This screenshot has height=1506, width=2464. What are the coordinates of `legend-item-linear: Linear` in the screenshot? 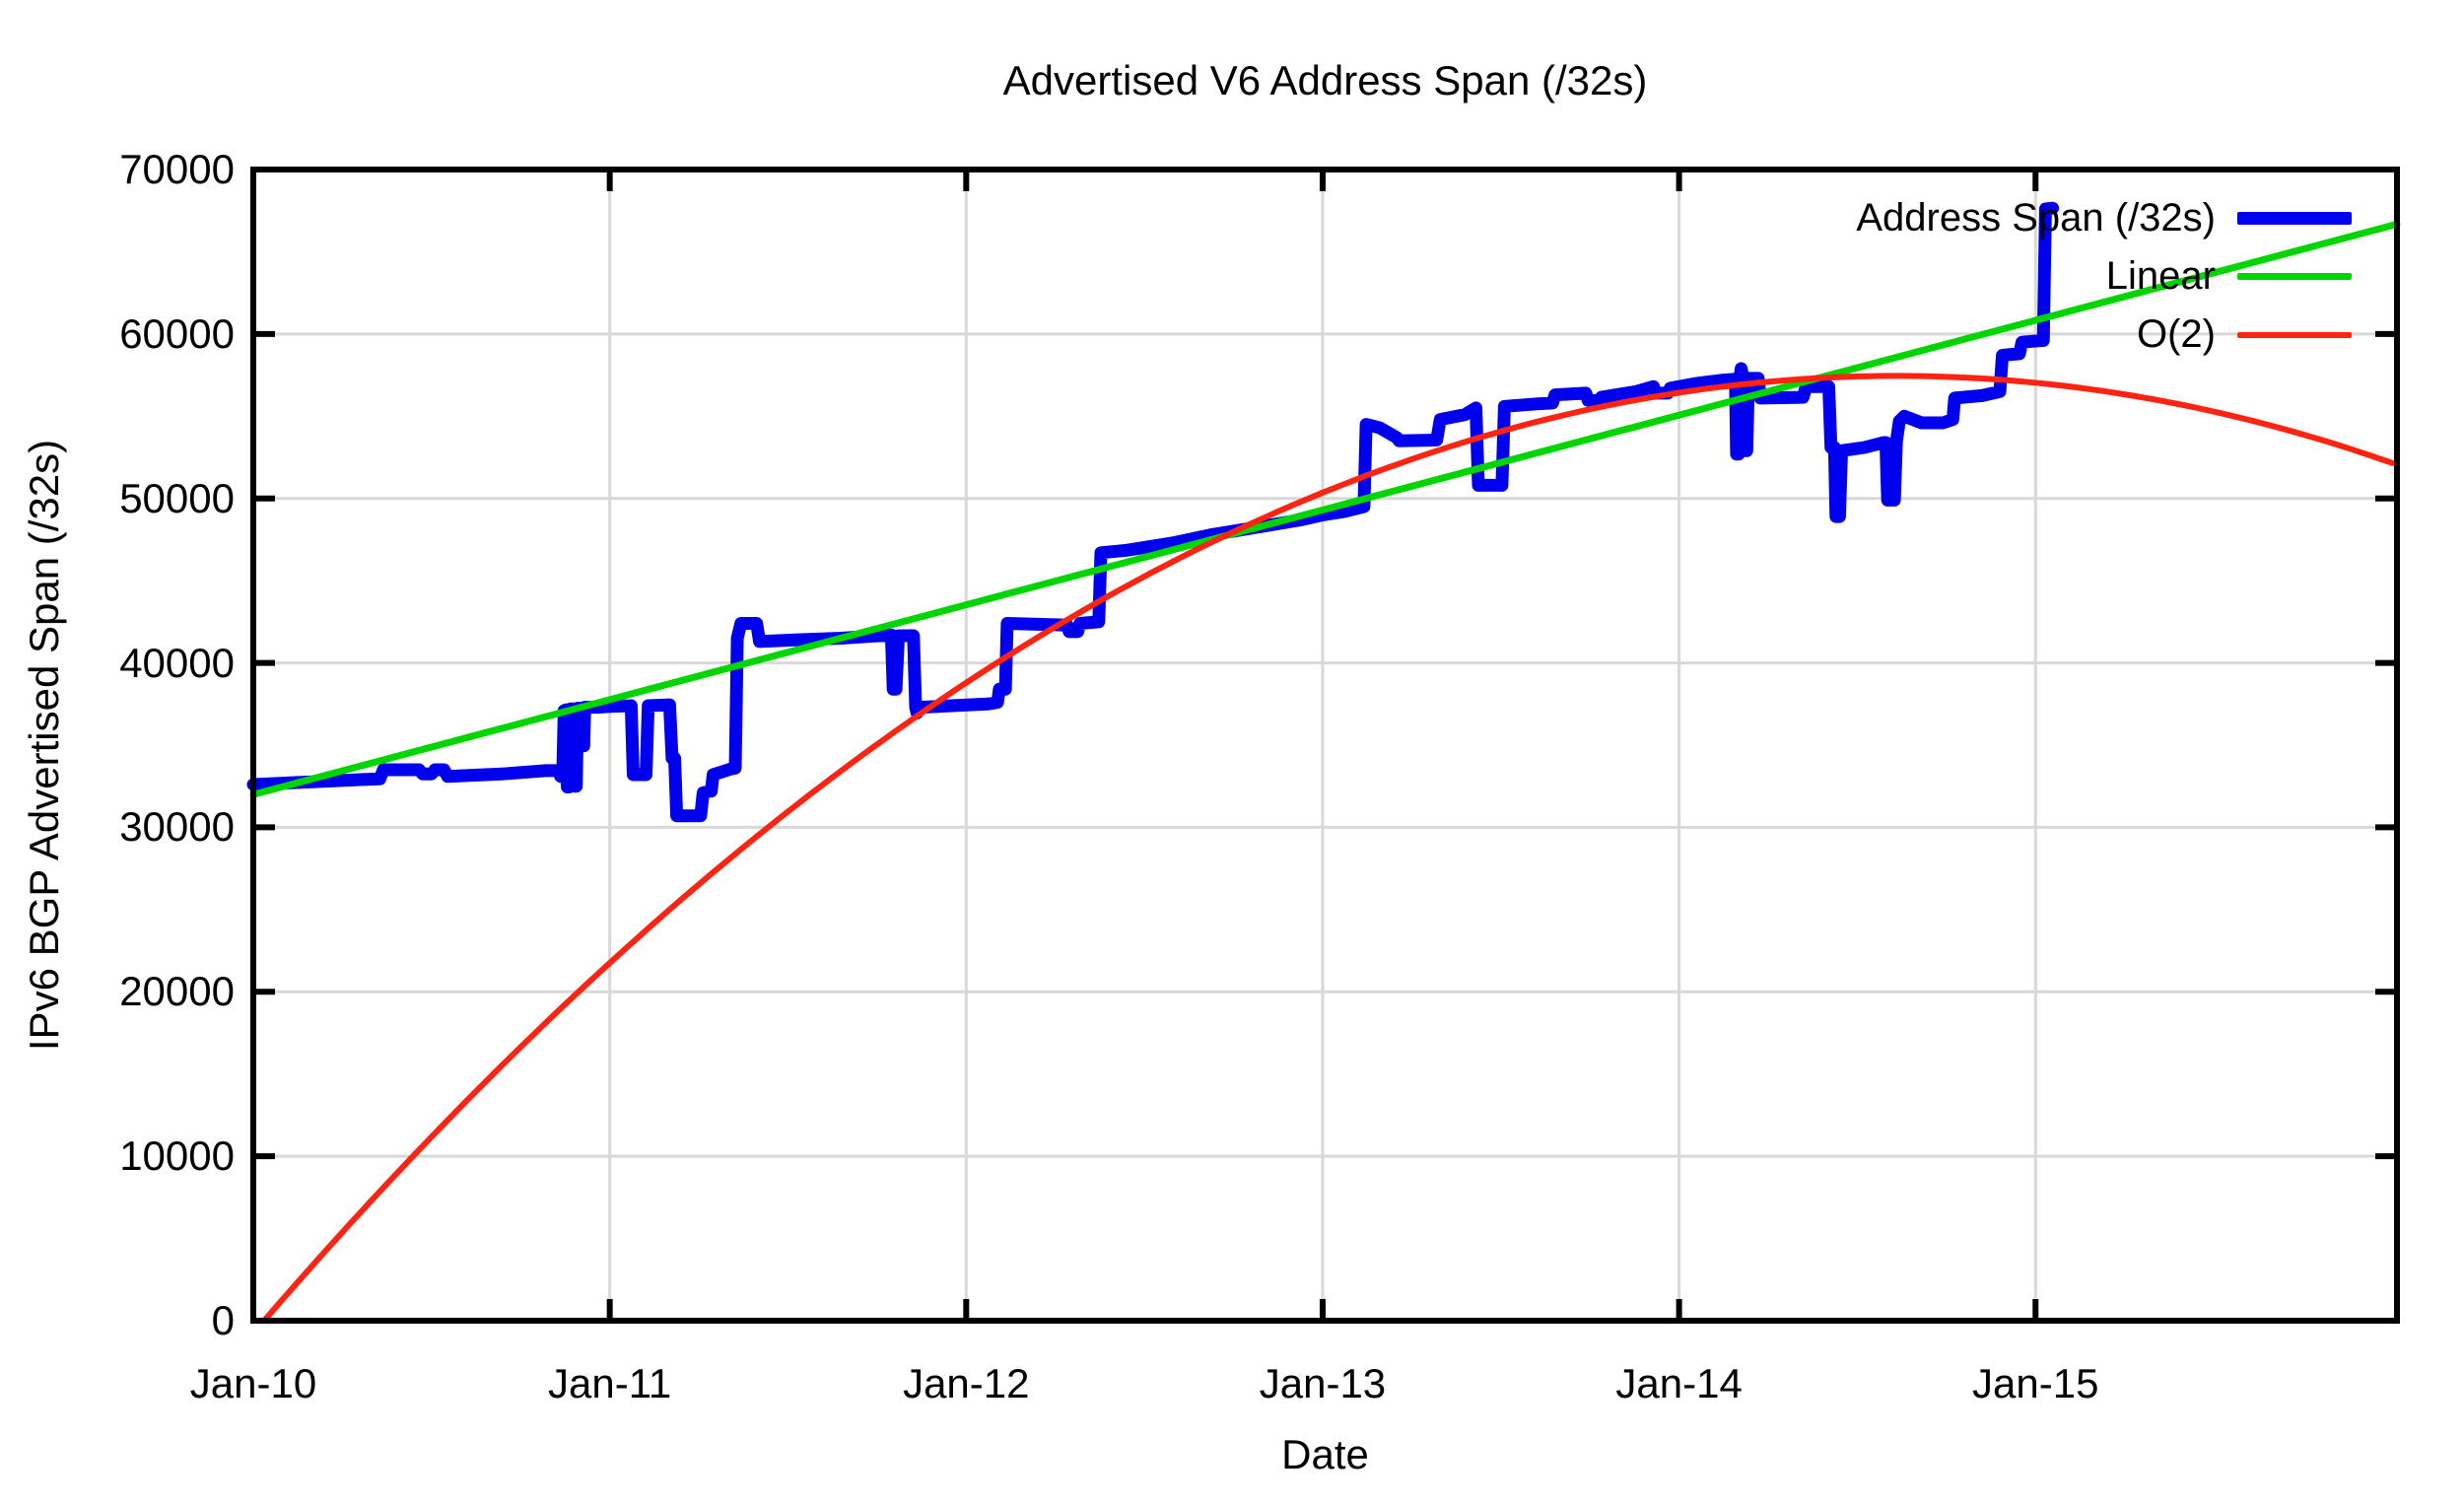 It's located at (2104, 276).